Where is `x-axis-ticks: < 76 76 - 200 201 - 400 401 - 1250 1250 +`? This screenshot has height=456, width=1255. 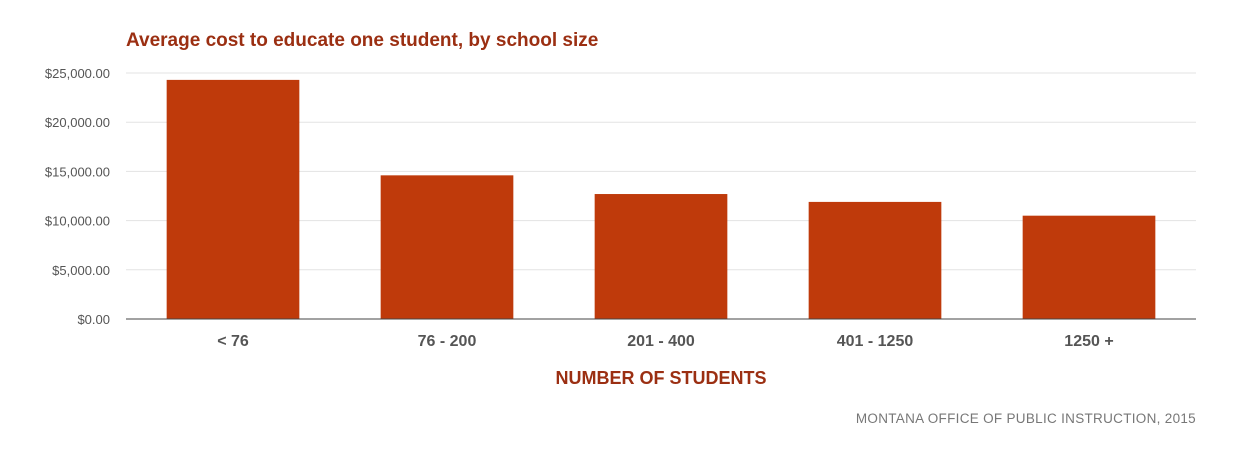
x-axis-ticks: < 76 76 - 200 201 - 400 401 - 1250 1250 + is located at coordinates (665, 341).